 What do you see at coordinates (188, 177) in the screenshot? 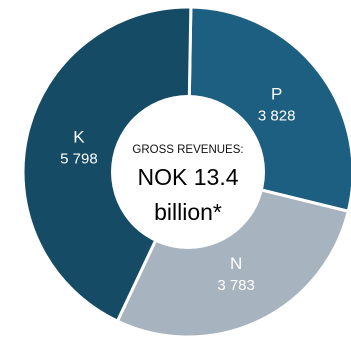
I see `center-value: NOK 13.4` at bounding box center [188, 177].